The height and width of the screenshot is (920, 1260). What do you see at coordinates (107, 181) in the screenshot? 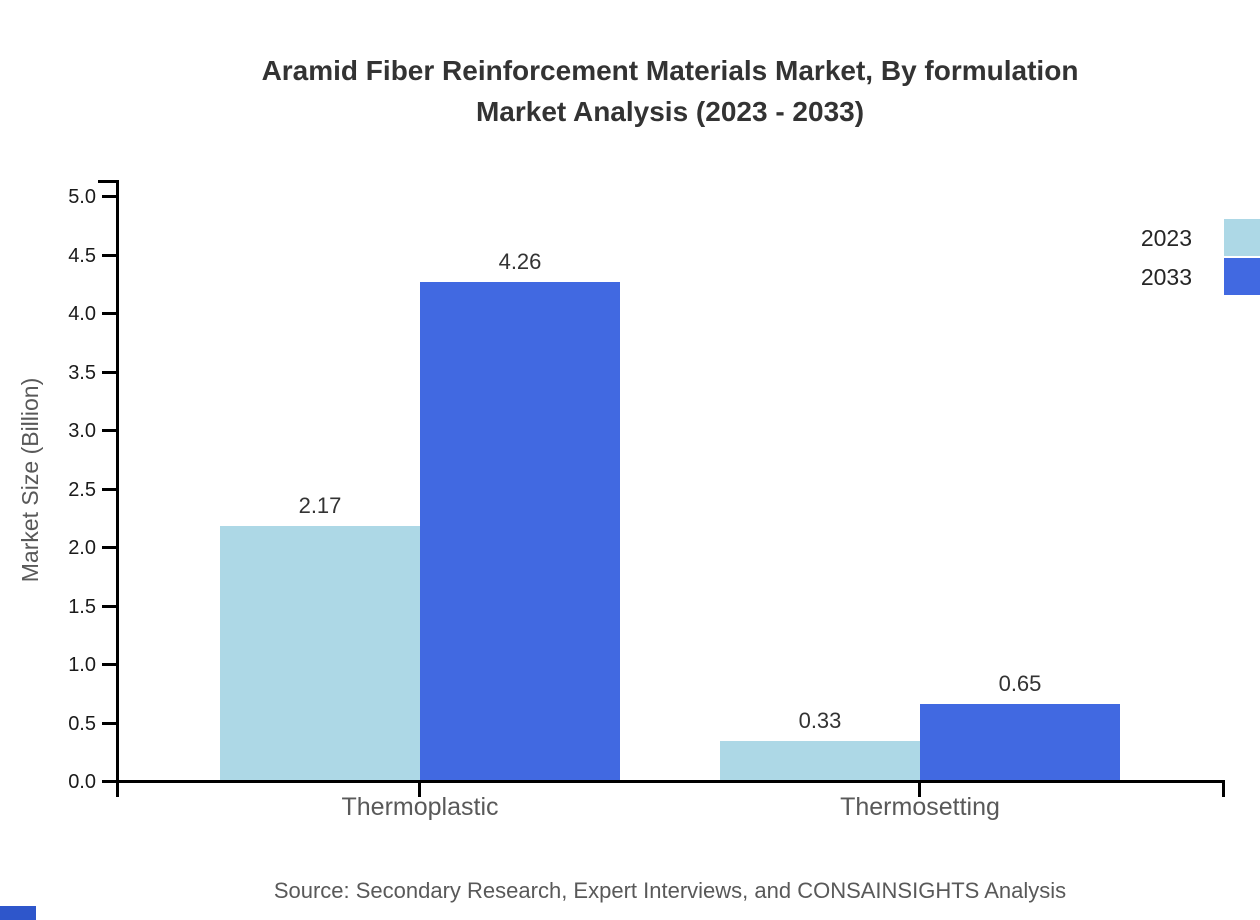
I see `y-axis-top-cap` at bounding box center [107, 181].